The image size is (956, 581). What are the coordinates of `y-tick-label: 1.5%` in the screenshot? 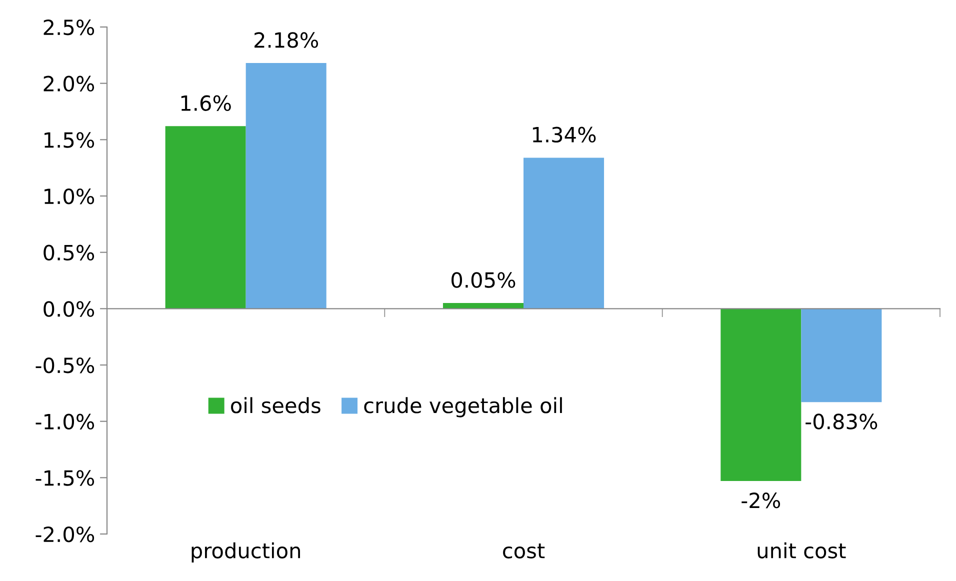 It's located at (69, 140).